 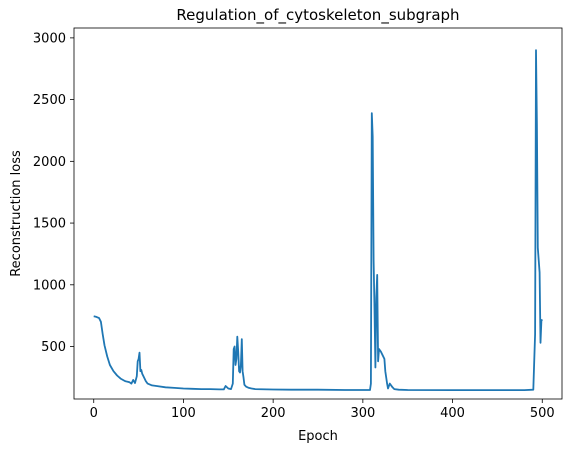 What do you see at coordinates (452, 413) in the screenshot?
I see `x-tick-label: 400` at bounding box center [452, 413].